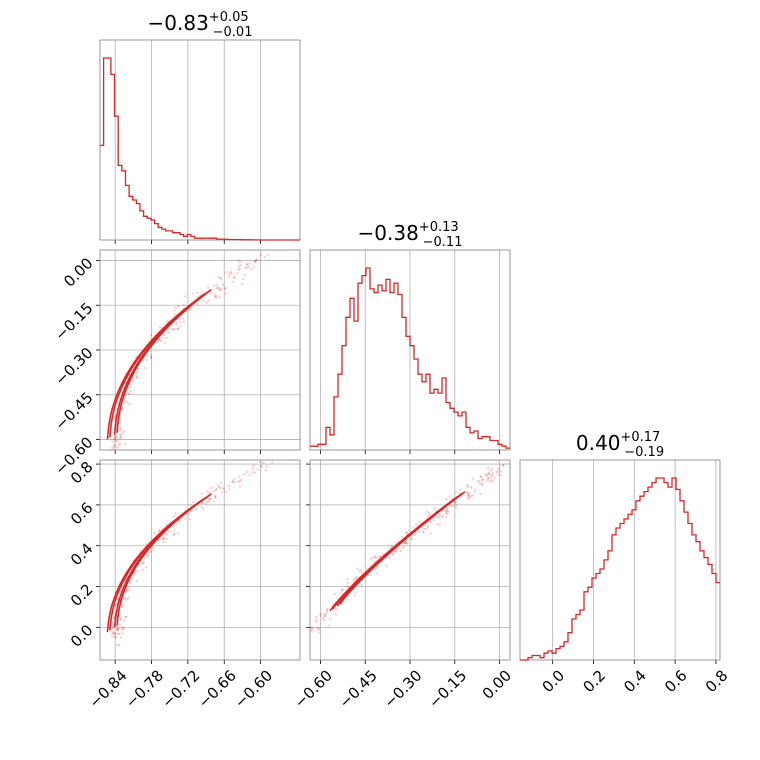 The image size is (760, 760). I want to click on panel-title-p0: −0.83+0.05 −0.01, so click(200, 25).